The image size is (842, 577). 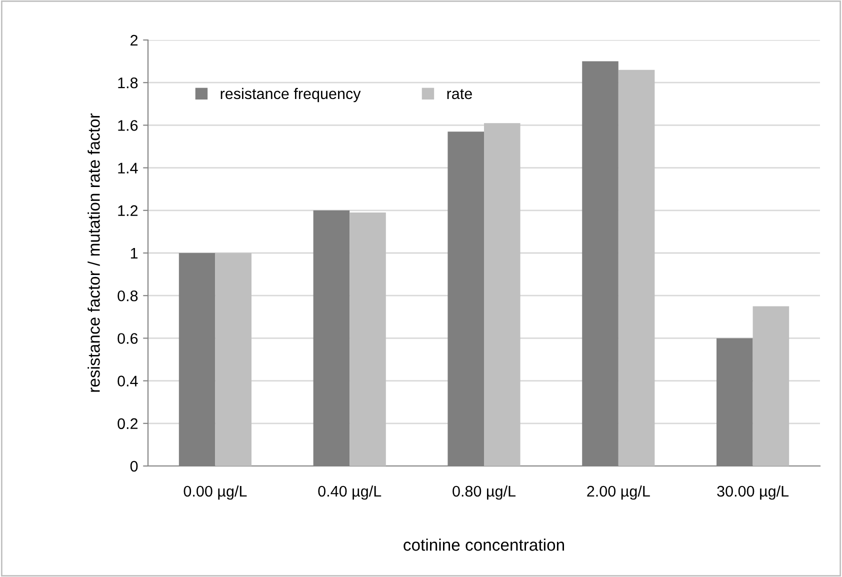 I want to click on y-tick-label: 0, so click(x=134, y=466).